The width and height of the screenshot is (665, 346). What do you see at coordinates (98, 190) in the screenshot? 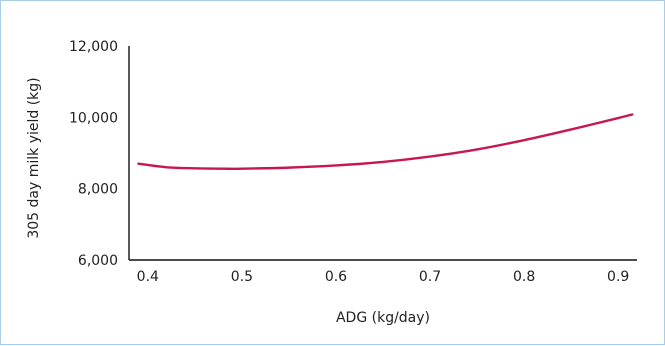
I see `y-tick-label: 8,000` at bounding box center [98, 190].